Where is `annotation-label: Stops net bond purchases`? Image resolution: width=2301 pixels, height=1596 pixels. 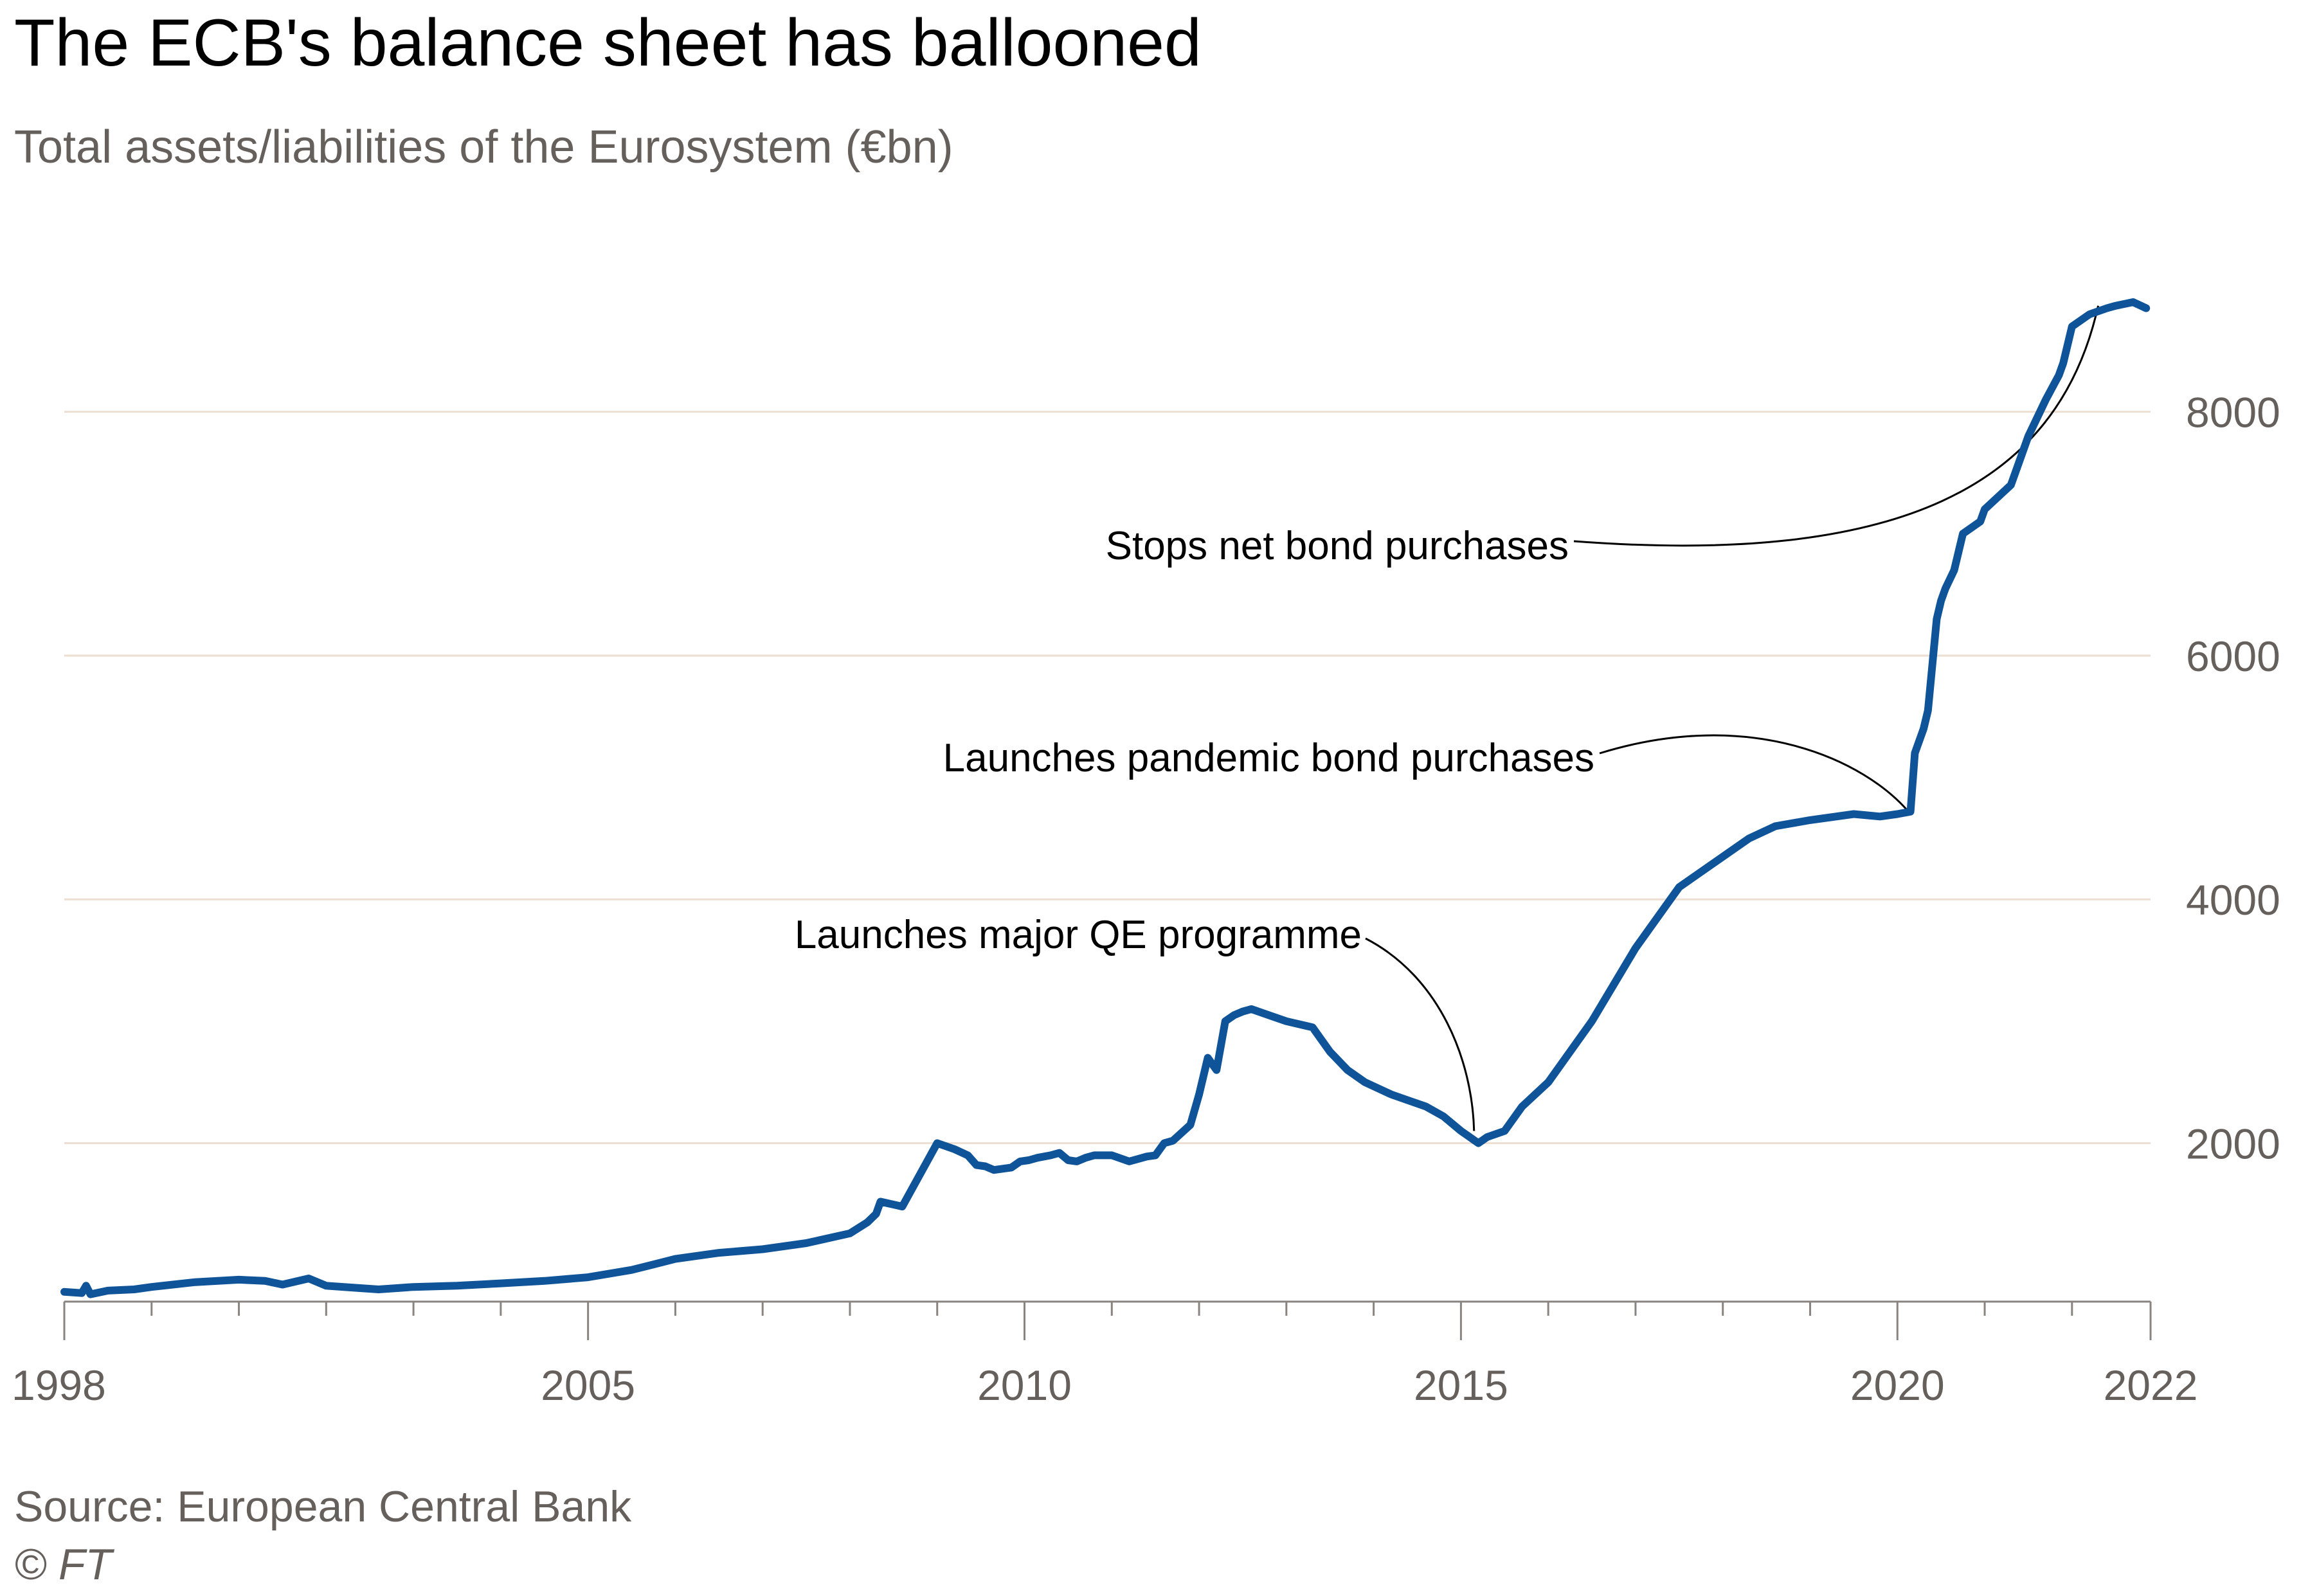 annotation-label: Stops net bond purchases is located at coordinates (1337, 546).